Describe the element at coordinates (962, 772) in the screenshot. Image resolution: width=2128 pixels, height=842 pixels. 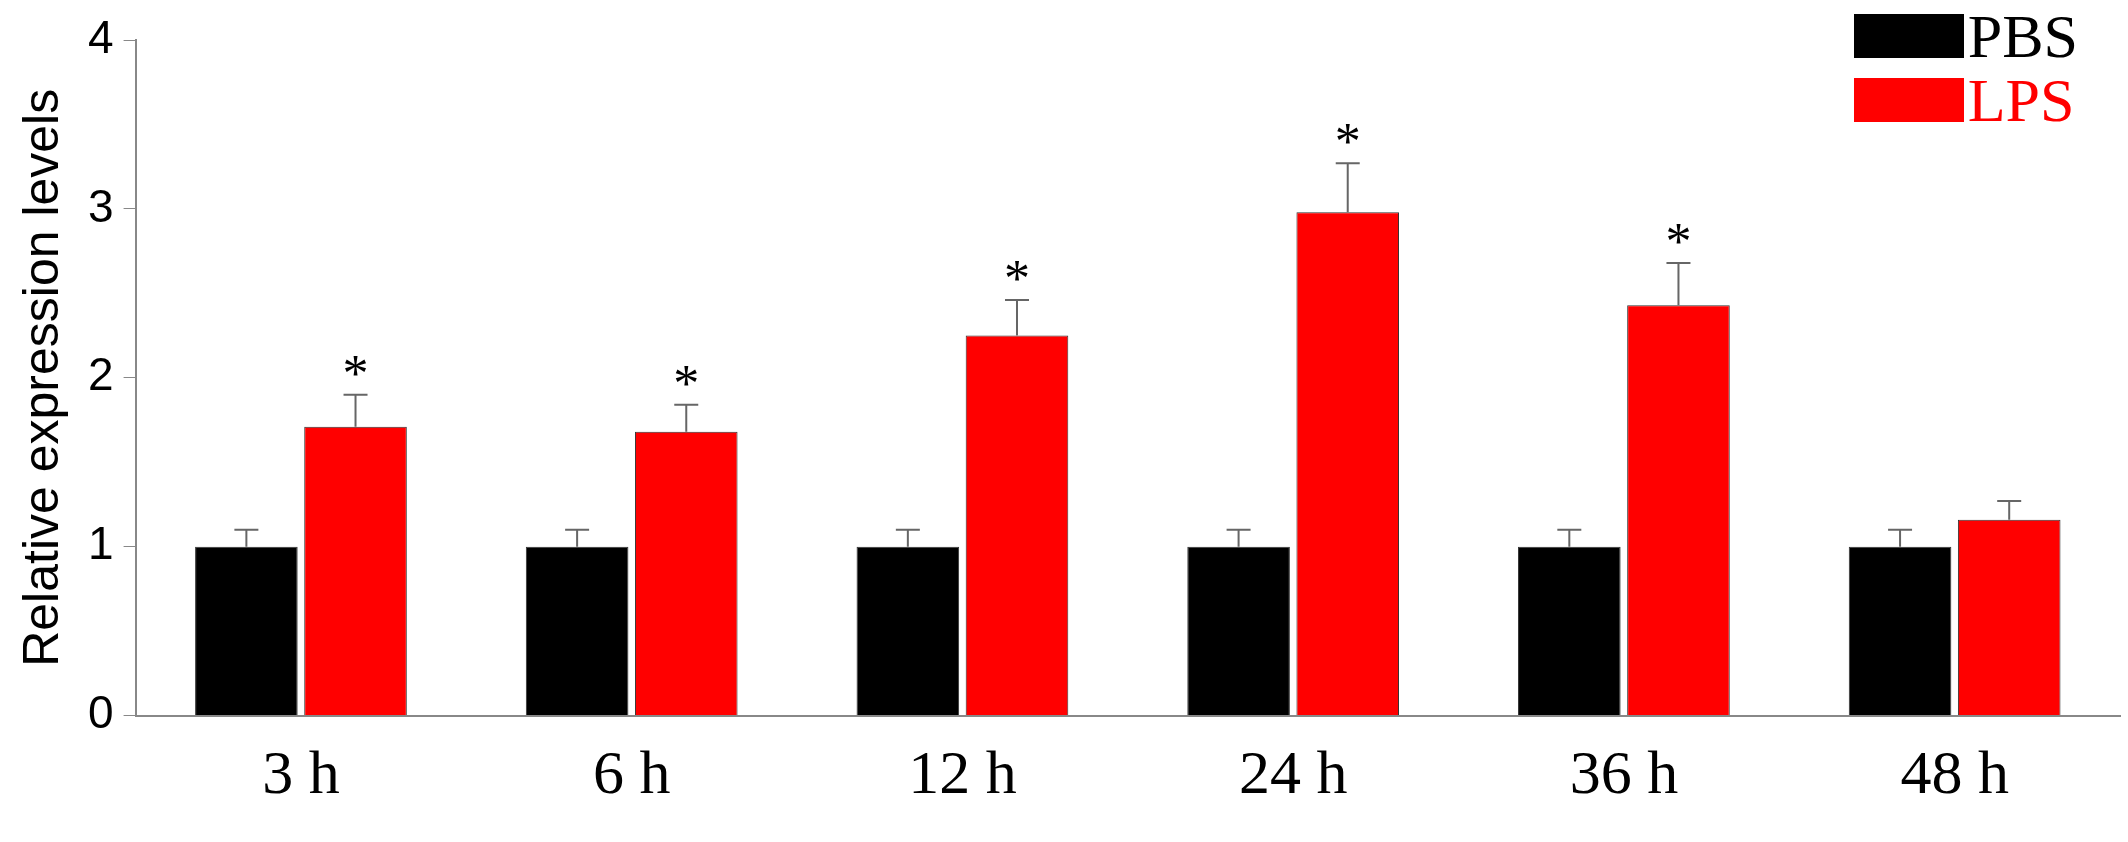
I see `x-tick-label: 12 h` at that location.